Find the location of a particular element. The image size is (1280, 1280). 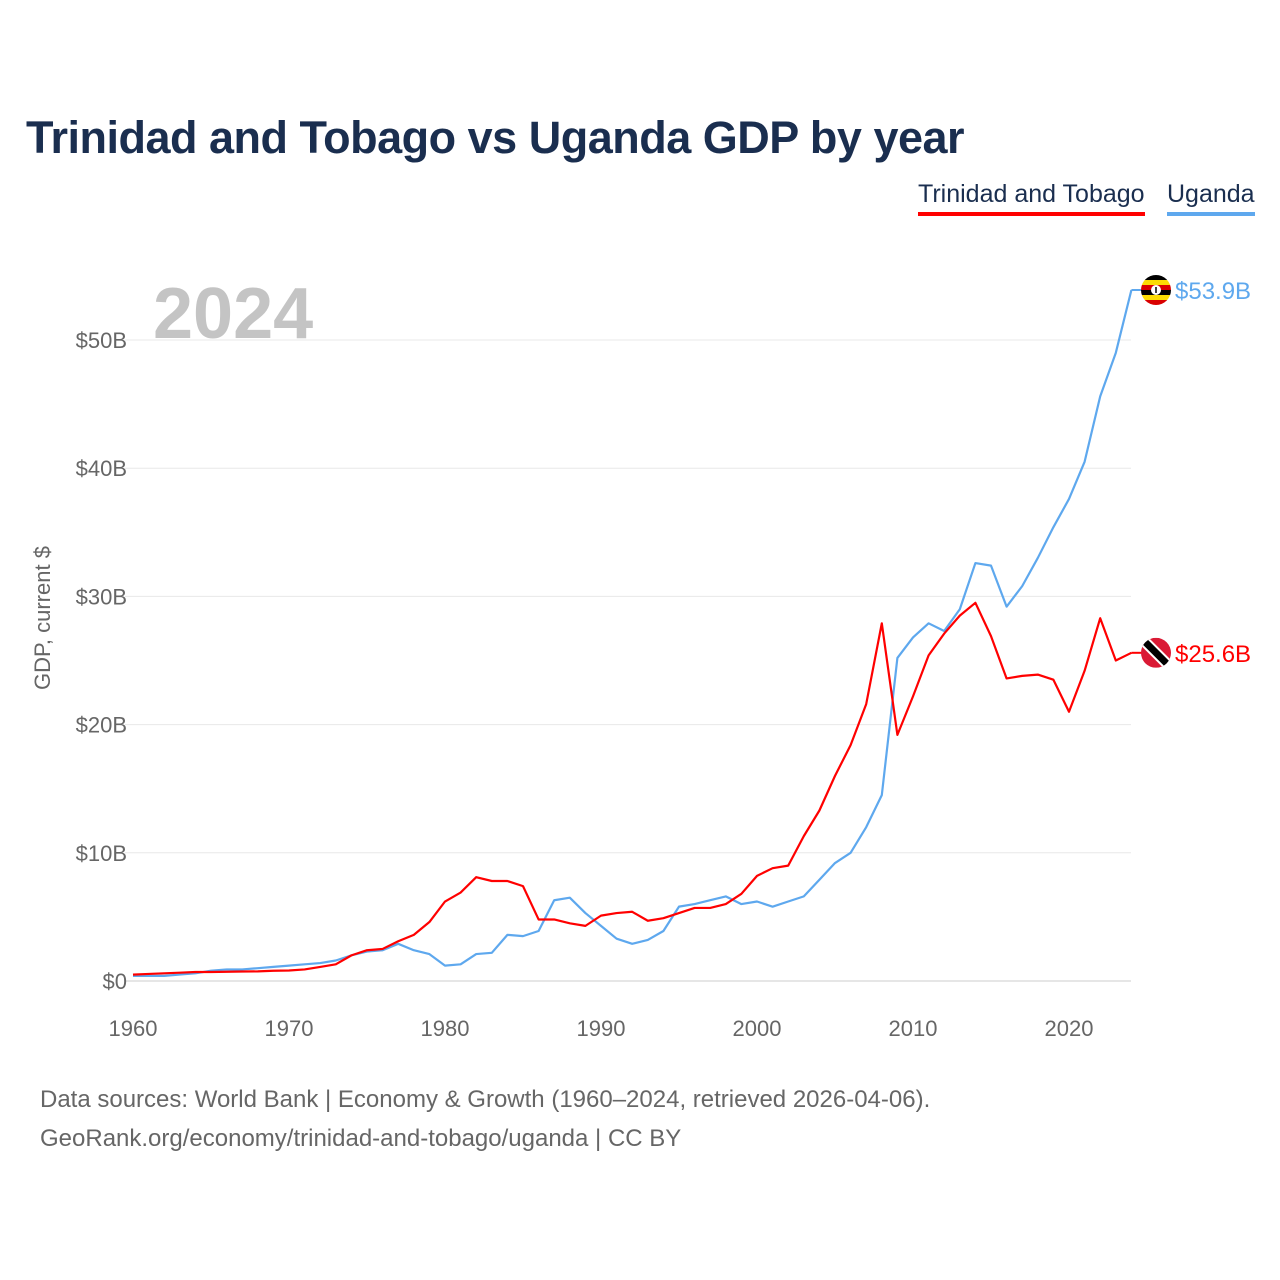

end-value-label: $25.6B is located at coordinates (1213, 654).